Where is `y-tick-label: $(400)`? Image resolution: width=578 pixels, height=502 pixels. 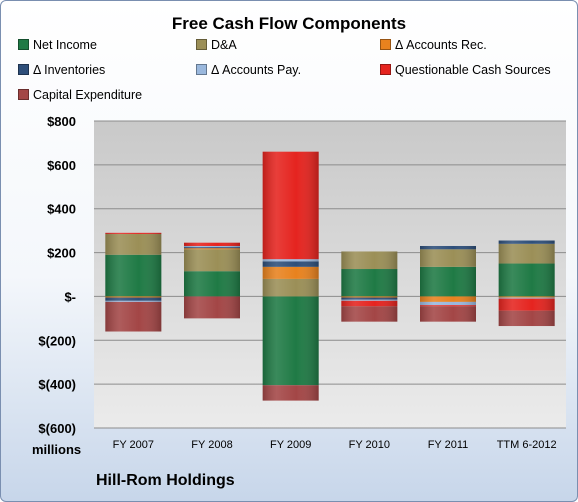 y-tick-label: $(400) is located at coordinates (57, 384).